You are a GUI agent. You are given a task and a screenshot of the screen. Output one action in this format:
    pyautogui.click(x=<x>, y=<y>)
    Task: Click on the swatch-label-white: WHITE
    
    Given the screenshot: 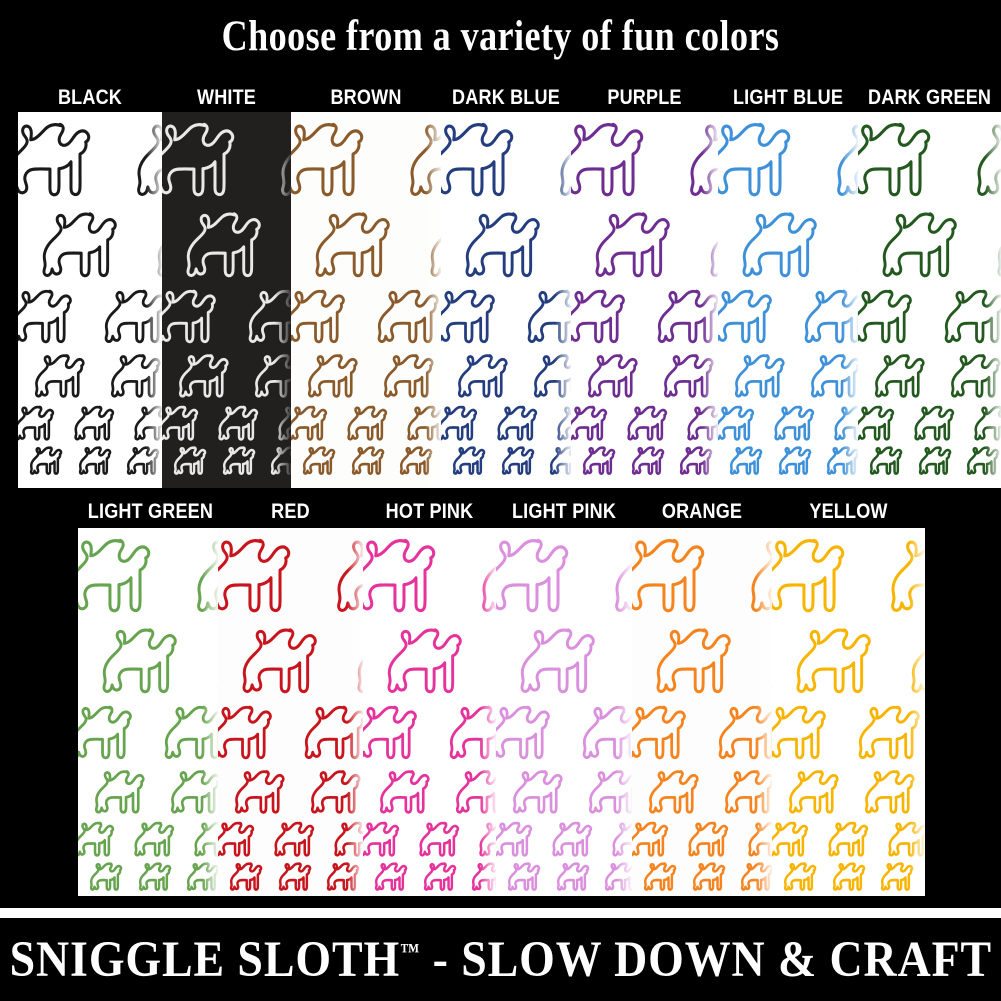 What is the action you would take?
    pyautogui.click(x=226, y=97)
    